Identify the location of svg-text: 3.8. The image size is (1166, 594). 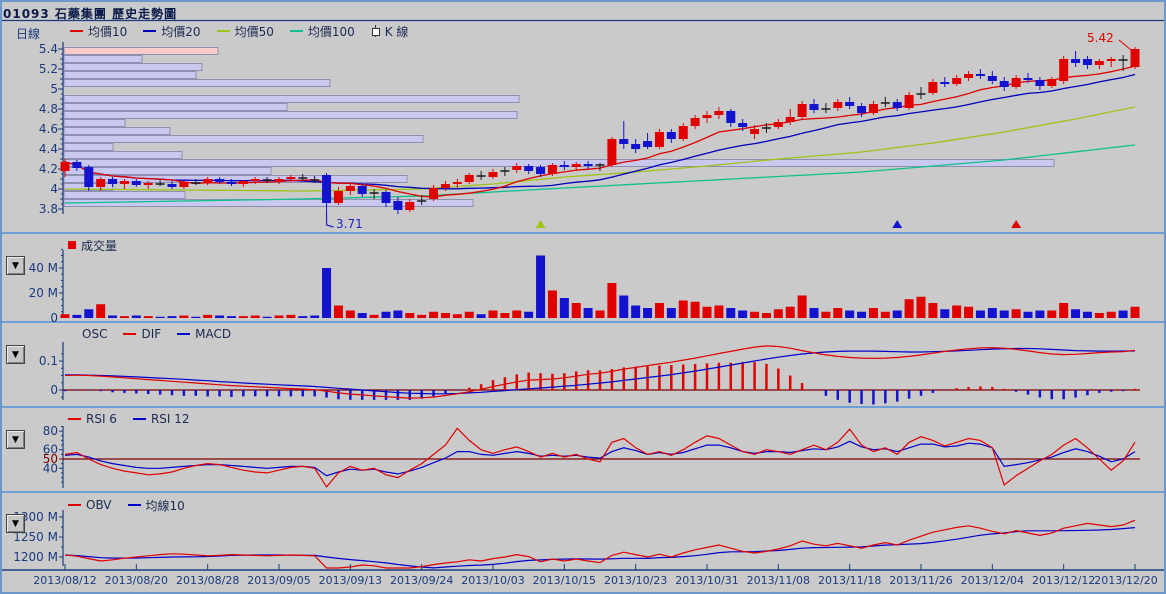
(48, 209).